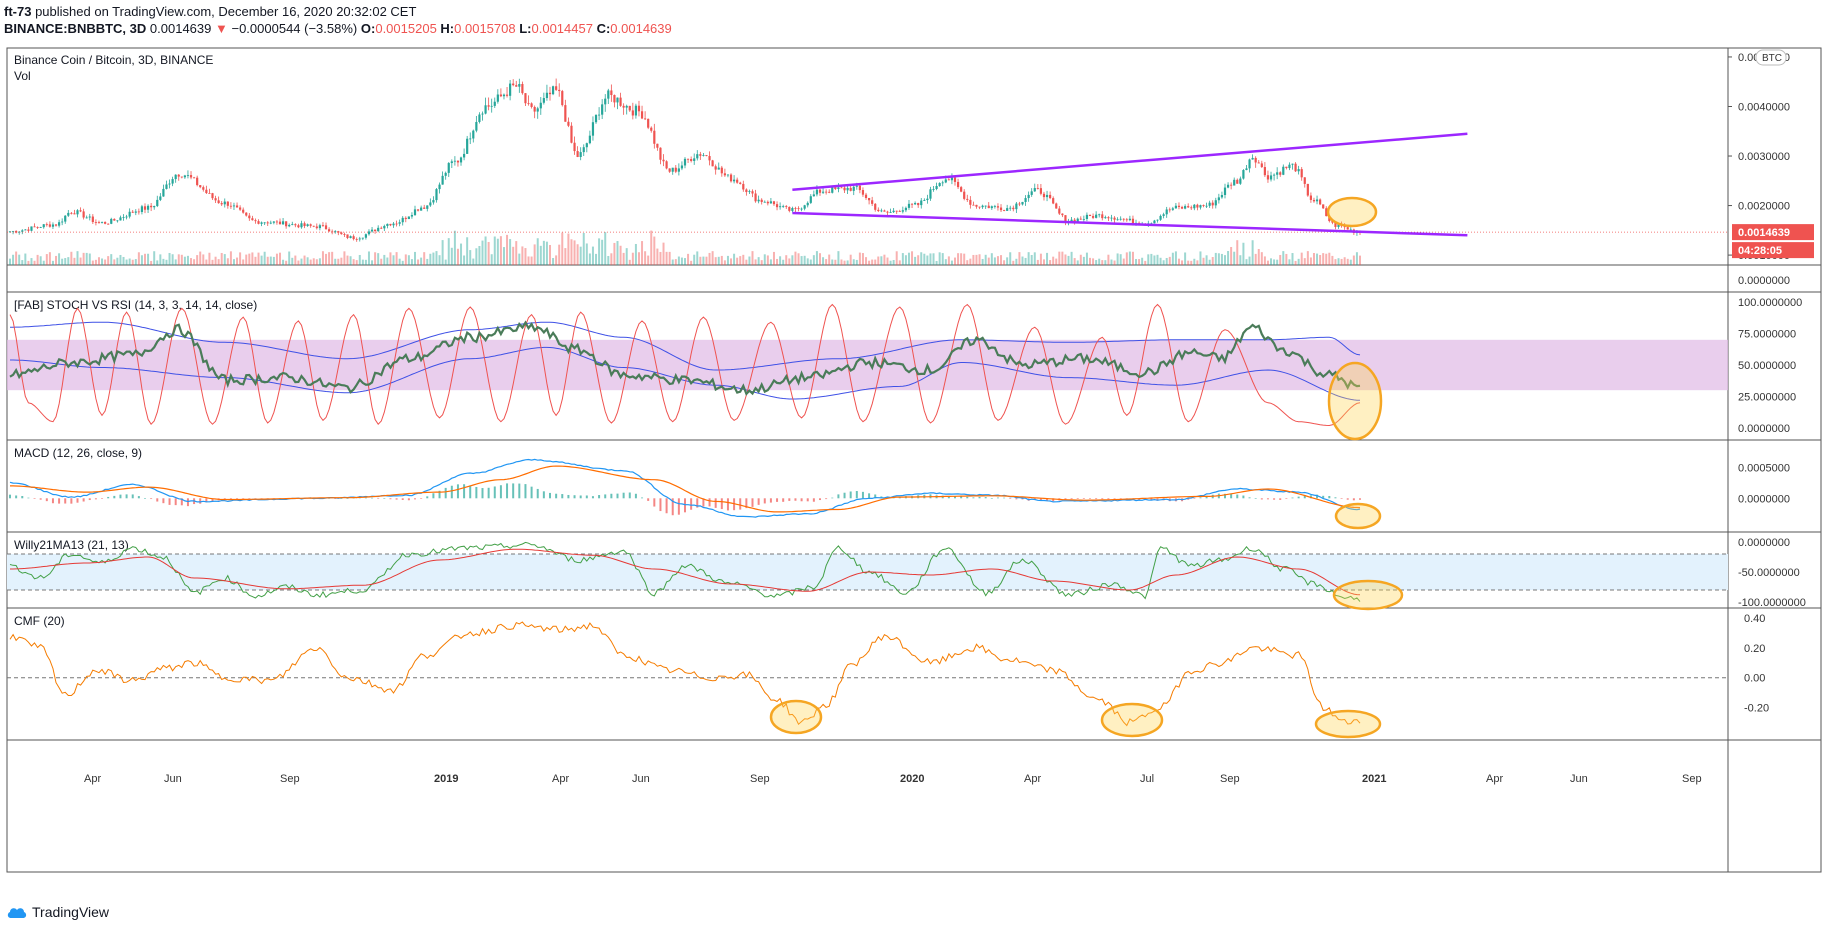 This screenshot has height=930, width=1828. I want to click on trendline-lower, so click(1130, 224).